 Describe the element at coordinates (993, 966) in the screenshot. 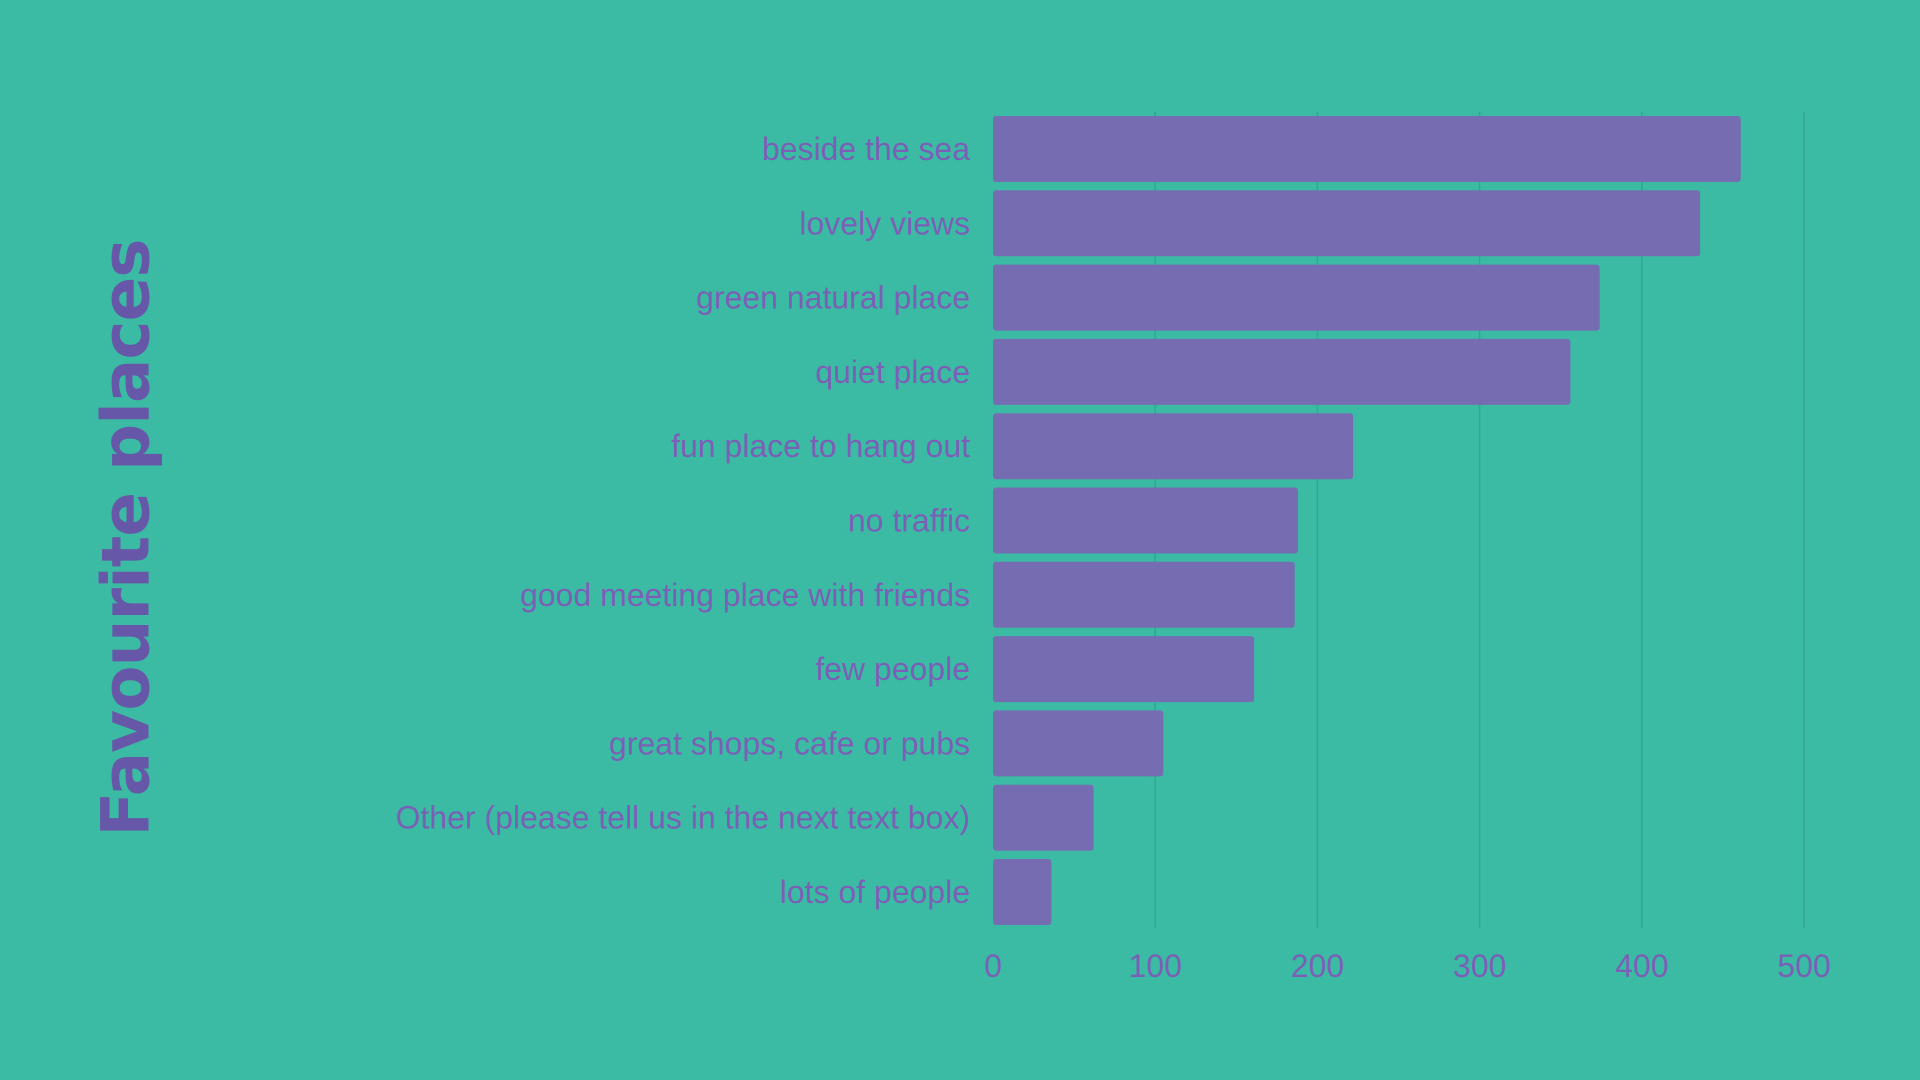

I see `x-tick-label-0: 0` at that location.